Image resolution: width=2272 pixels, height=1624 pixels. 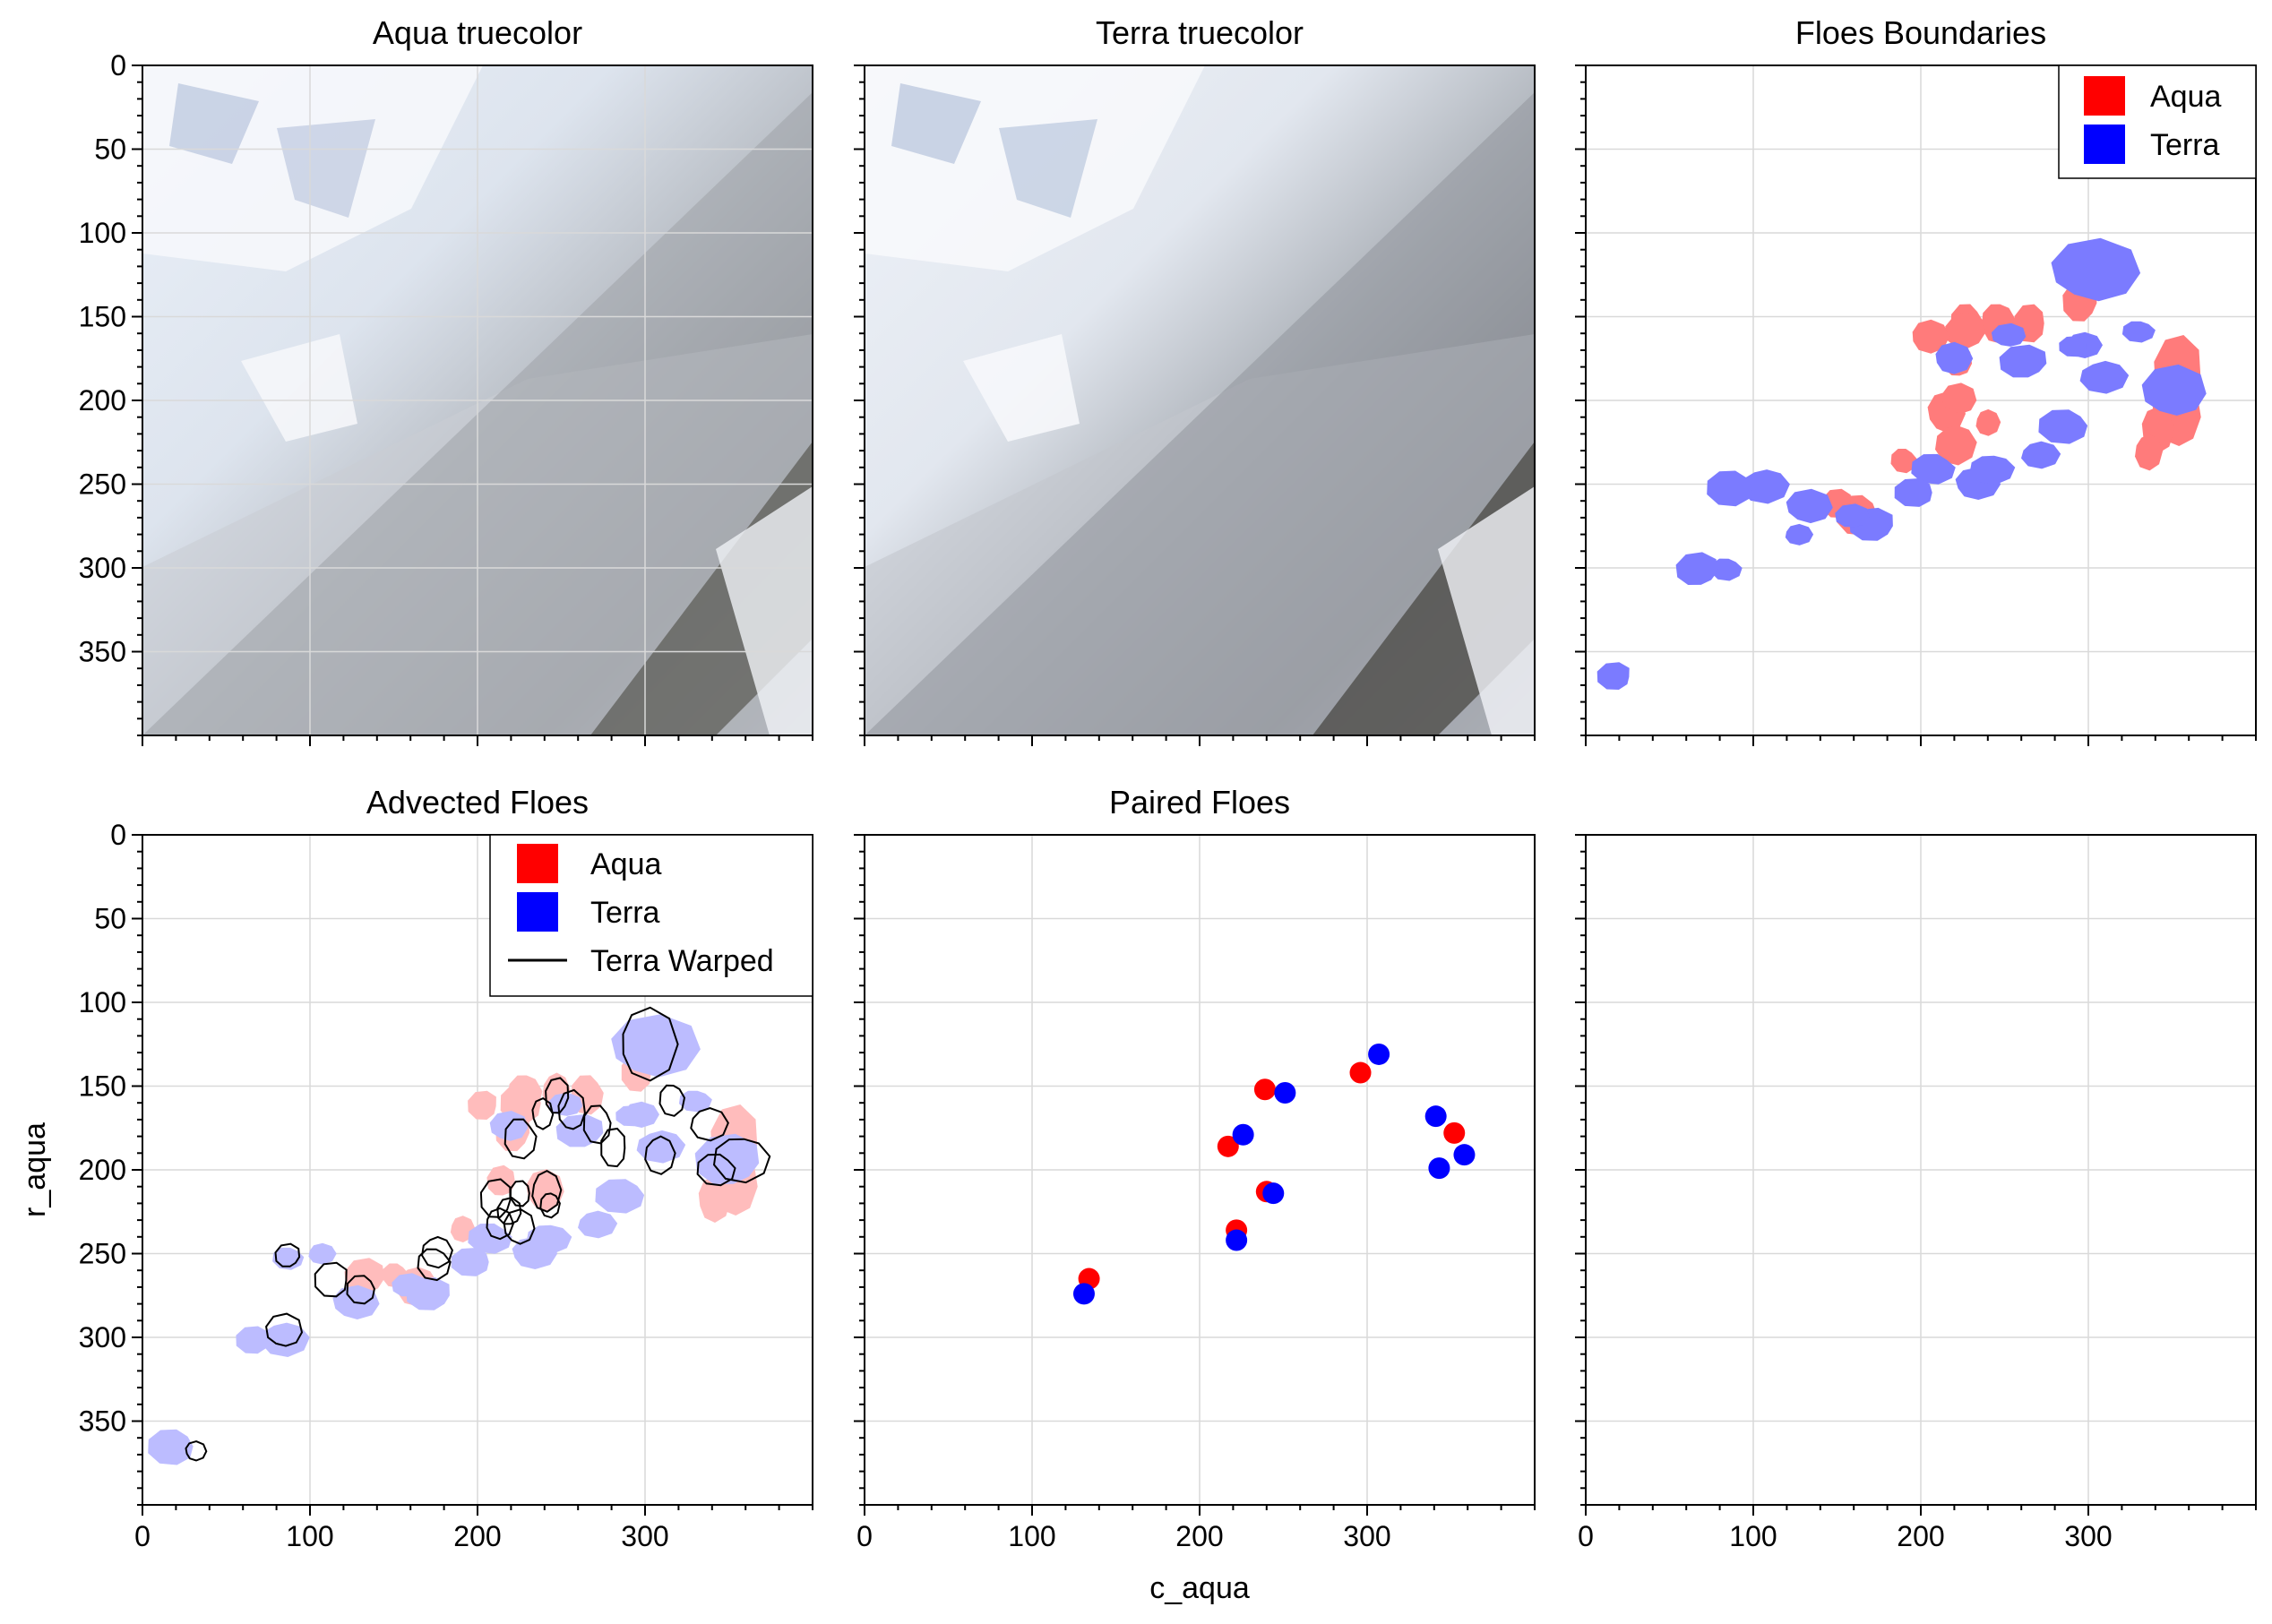 I want to click on panel-paired-floes: Paired Floes, so click(x=1200, y=1145).